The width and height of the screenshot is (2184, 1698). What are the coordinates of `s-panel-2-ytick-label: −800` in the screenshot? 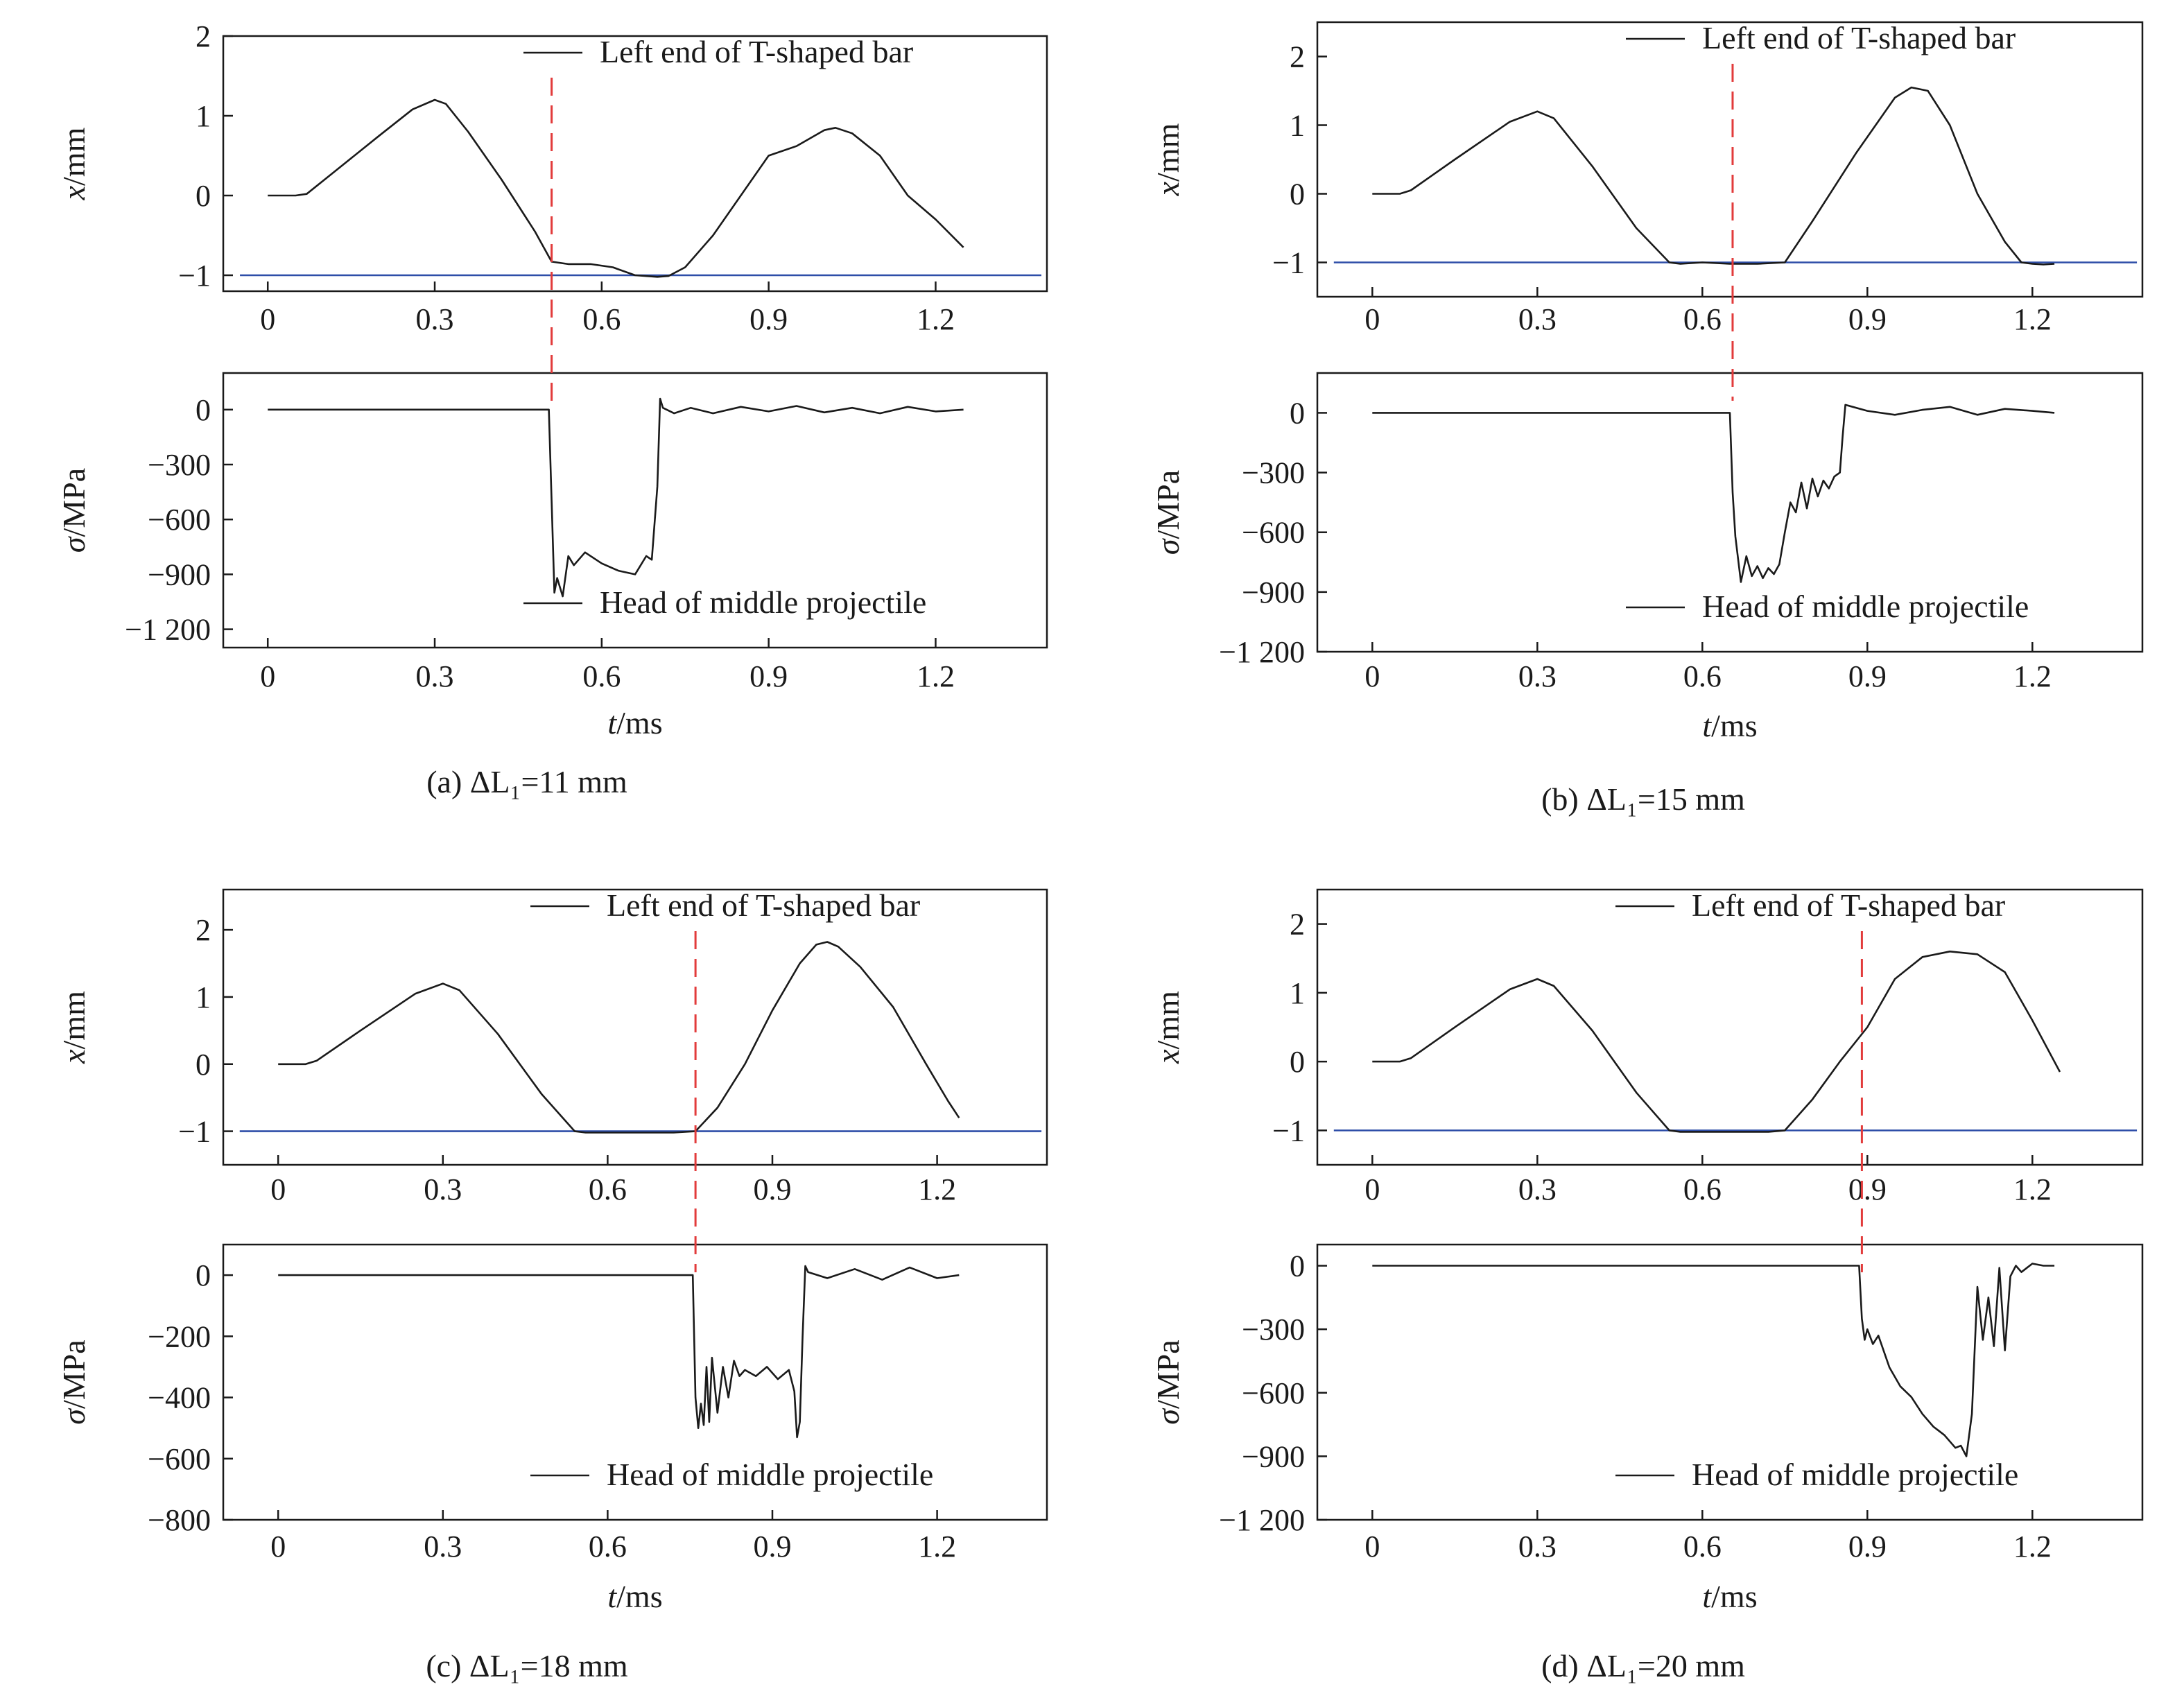 It's located at (179, 1520).